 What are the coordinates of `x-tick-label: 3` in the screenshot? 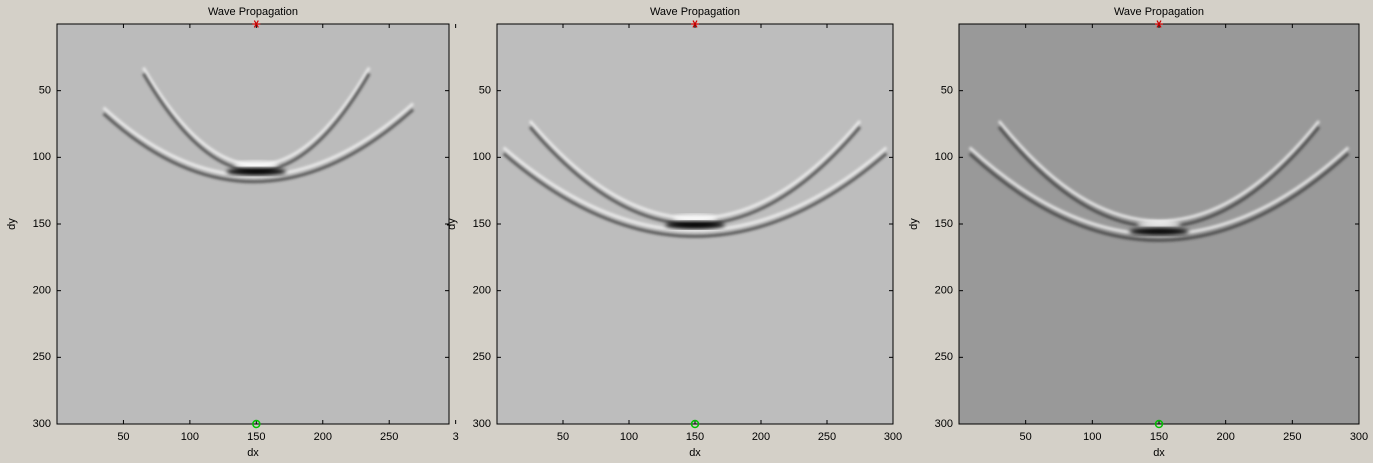 It's located at (456, 437).